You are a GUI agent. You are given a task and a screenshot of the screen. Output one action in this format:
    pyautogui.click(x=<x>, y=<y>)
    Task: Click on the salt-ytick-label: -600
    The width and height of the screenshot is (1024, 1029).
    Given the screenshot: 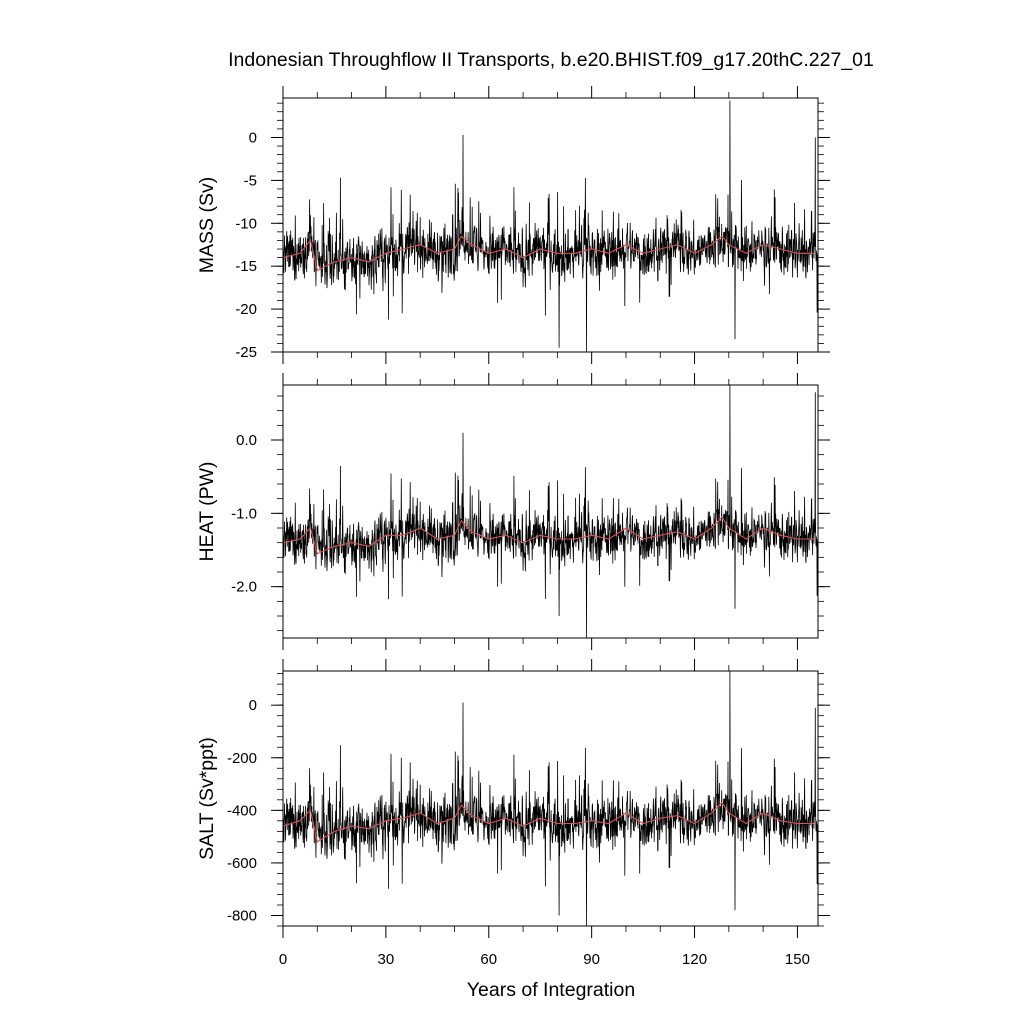 What is the action you would take?
    pyautogui.click(x=242, y=863)
    